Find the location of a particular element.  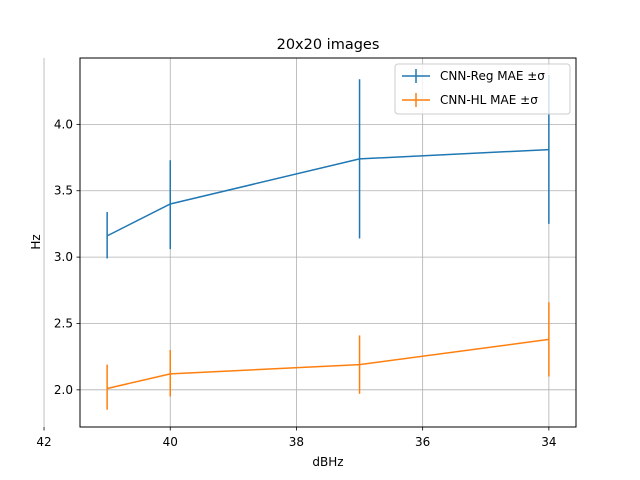

y-tick-label: 3.0 is located at coordinates (63, 257).